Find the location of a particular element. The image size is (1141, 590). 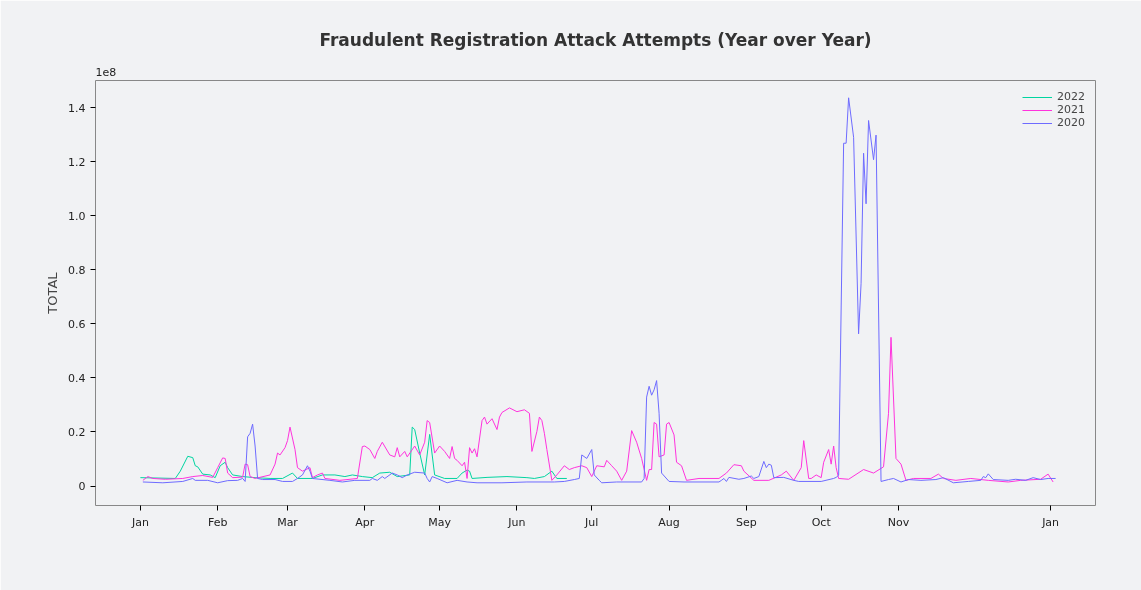

x-tick-label: Mar is located at coordinates (288, 522).